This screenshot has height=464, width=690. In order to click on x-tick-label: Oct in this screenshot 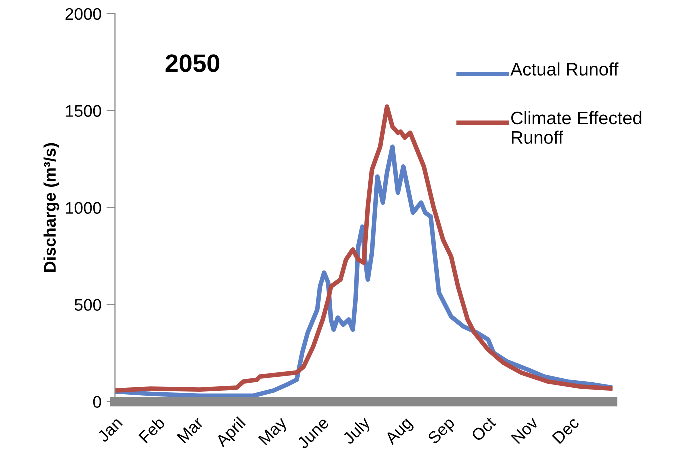, I will do `click(483, 429)`.